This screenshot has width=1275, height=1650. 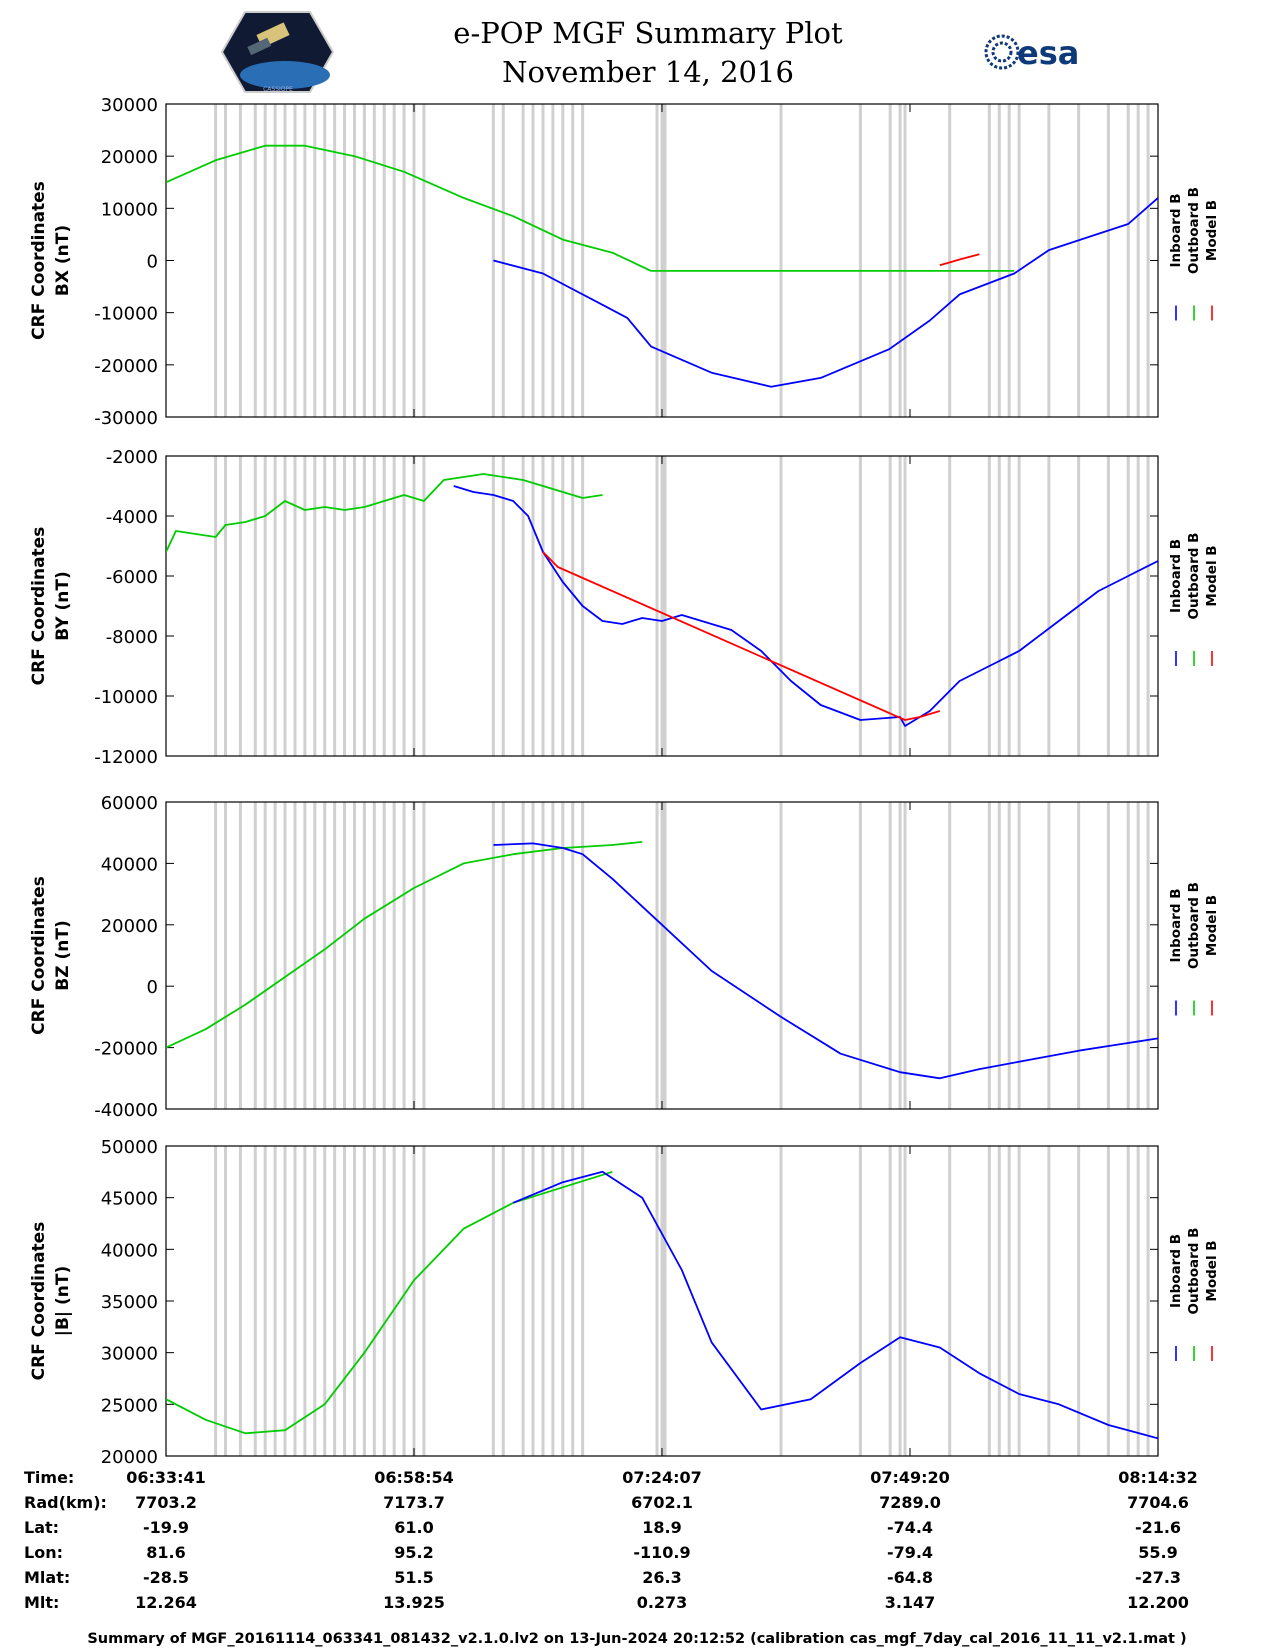 What do you see at coordinates (910, 1552) in the screenshot?
I see `info-row-value: -79.4` at bounding box center [910, 1552].